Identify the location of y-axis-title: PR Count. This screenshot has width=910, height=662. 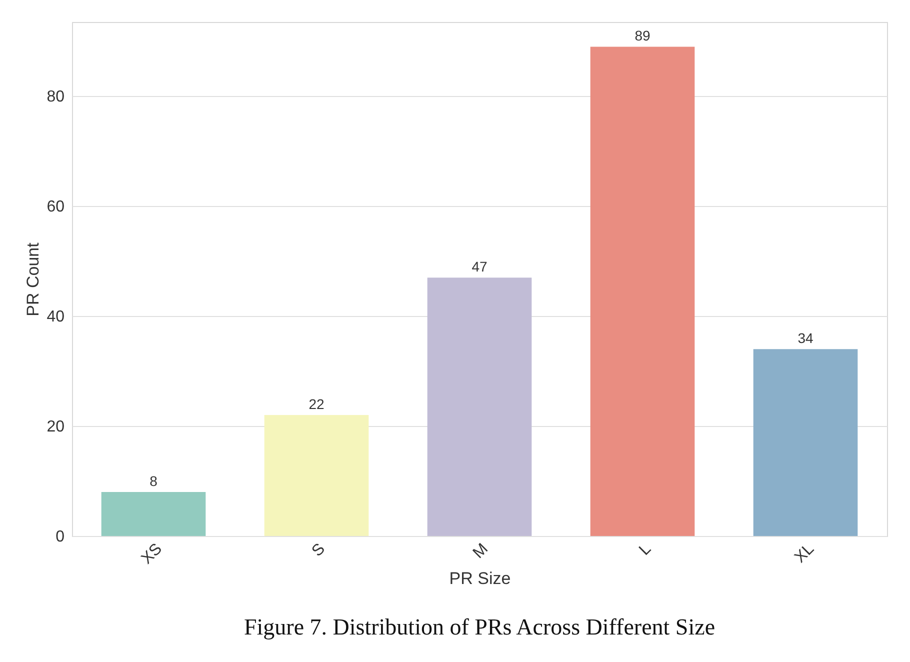
(33, 279).